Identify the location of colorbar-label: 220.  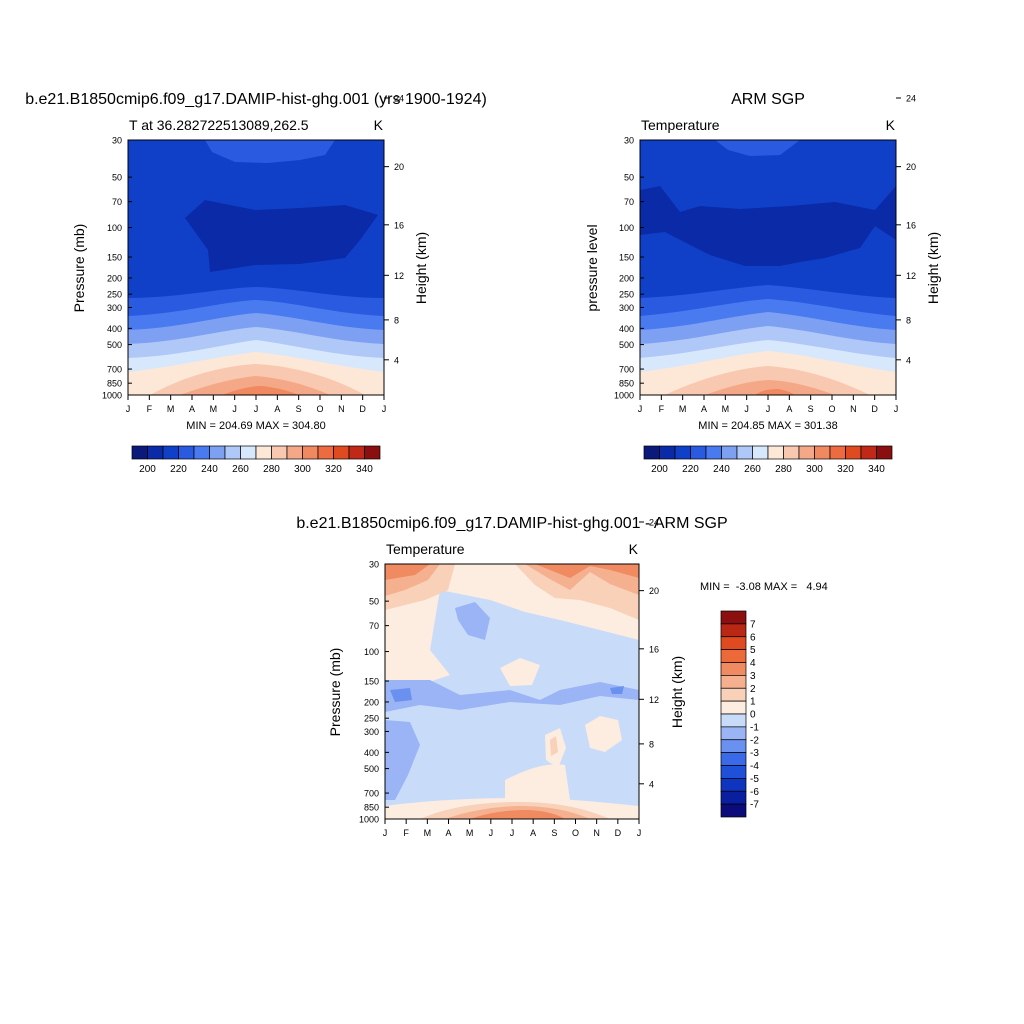
(690, 469).